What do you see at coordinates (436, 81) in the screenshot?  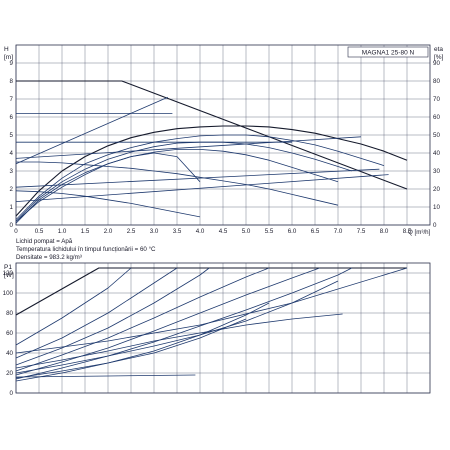 I see `y2-tick-label-8: 80` at bounding box center [436, 81].